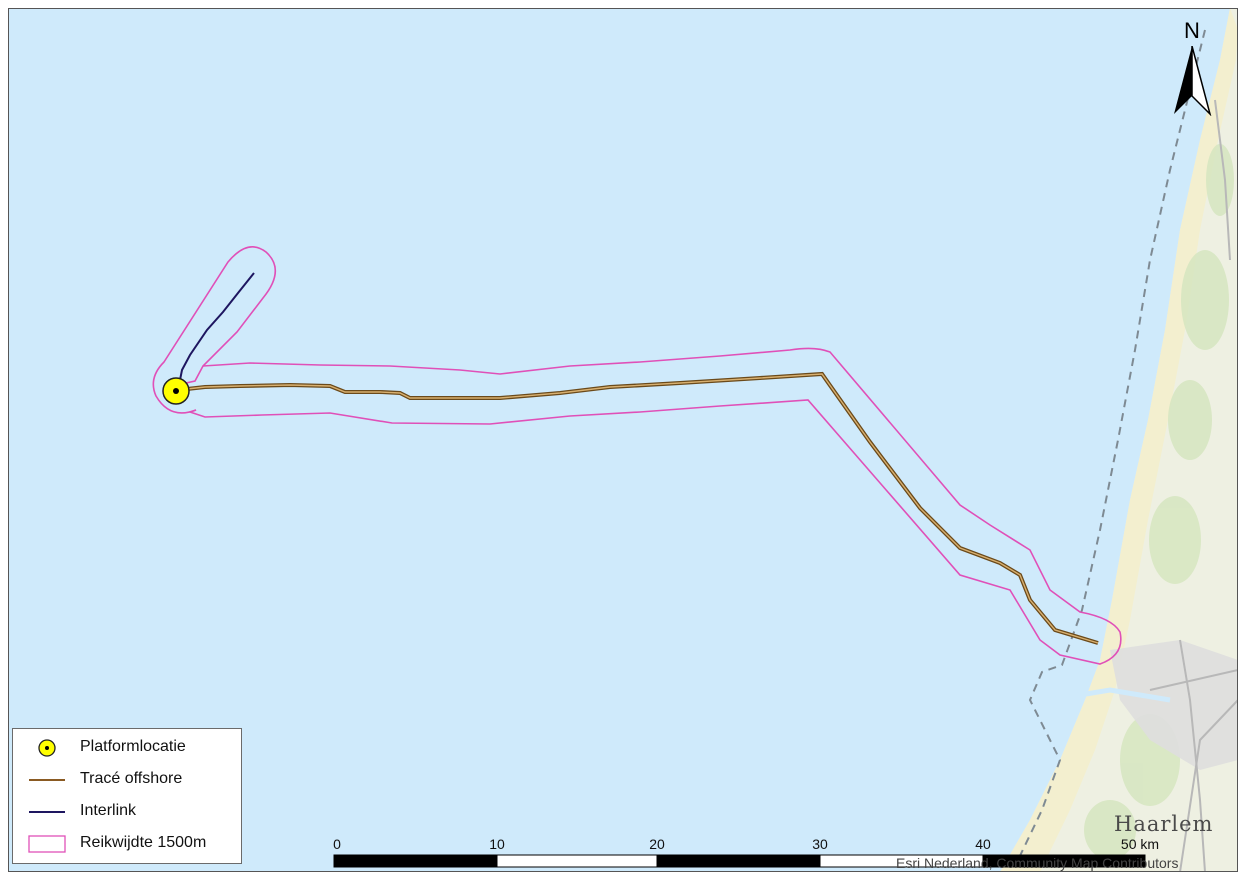  What do you see at coordinates (820, 844) in the screenshot?
I see `scale-tick-label: 30` at bounding box center [820, 844].